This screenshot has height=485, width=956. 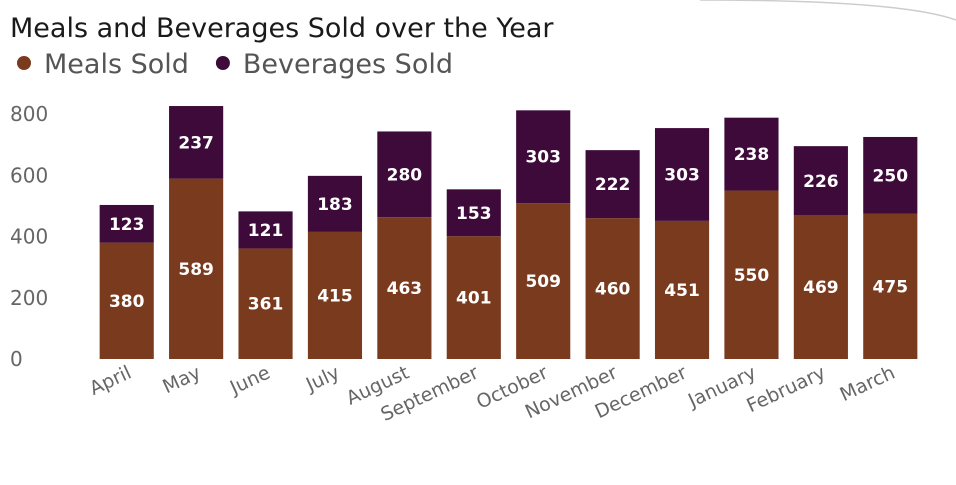 I want to click on meals-value-label: 380, so click(x=127, y=302).